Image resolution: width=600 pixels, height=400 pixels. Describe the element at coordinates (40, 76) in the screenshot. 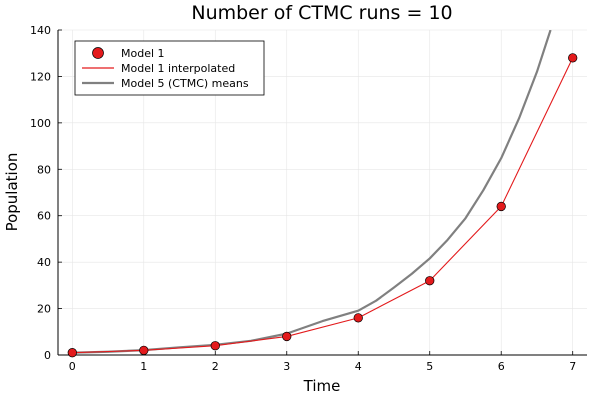

I see `y-tick-label: 120` at that location.